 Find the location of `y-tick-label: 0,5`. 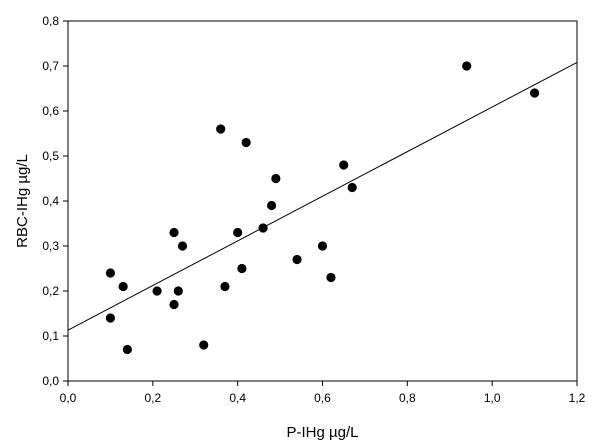

y-tick-label: 0,5 is located at coordinates (50, 156).